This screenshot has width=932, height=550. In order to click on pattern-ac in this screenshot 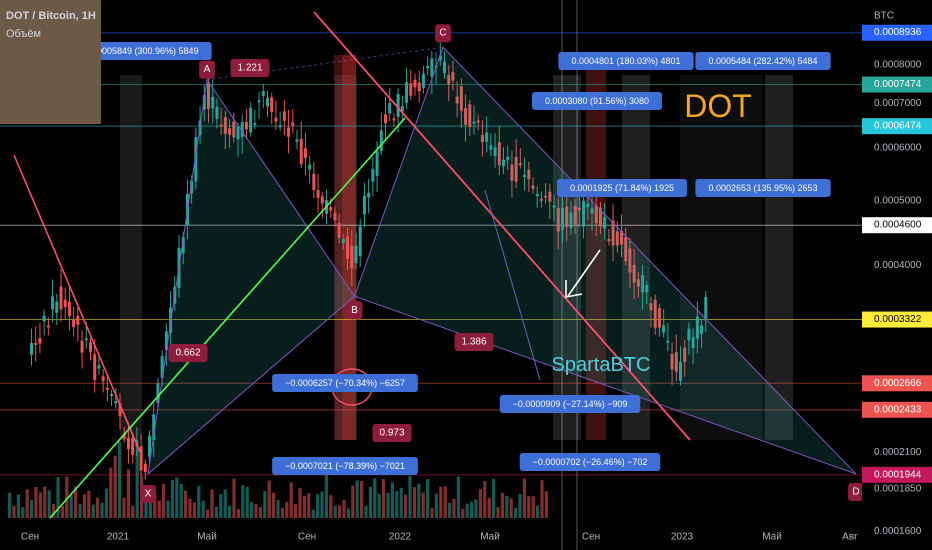, I will do `click(325, 63)`.